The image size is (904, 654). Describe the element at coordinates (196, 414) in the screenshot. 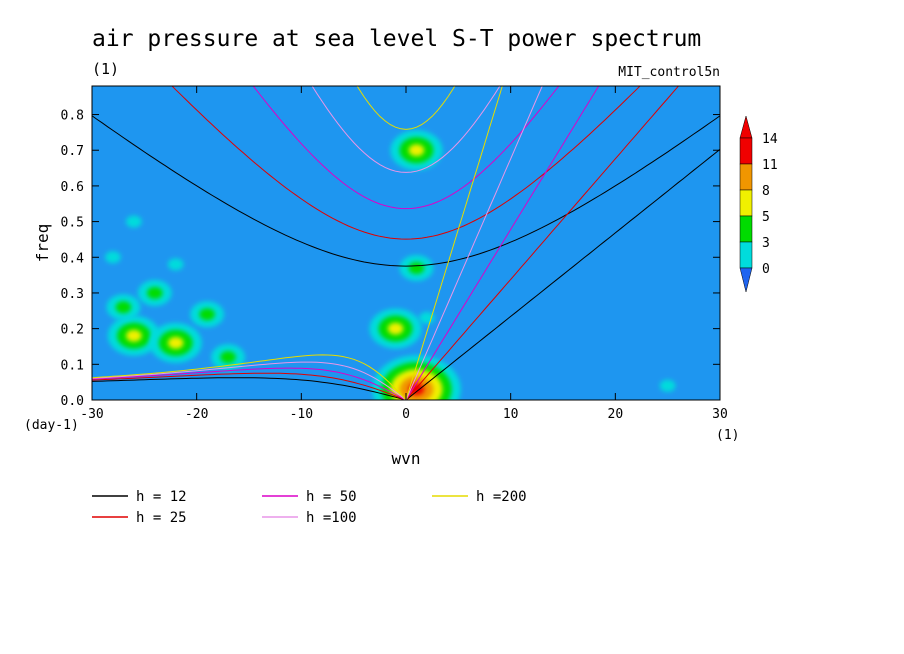

I see `x-tick-label: -20` at that location.